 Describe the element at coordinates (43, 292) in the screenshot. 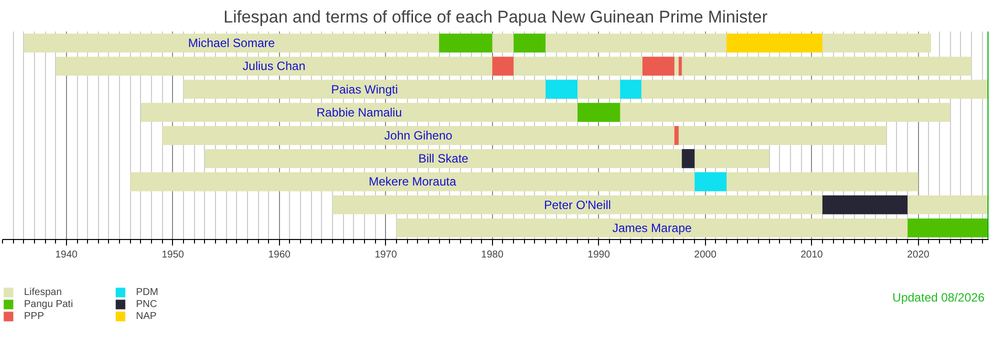

I see `legend-label: Lifespan` at that location.